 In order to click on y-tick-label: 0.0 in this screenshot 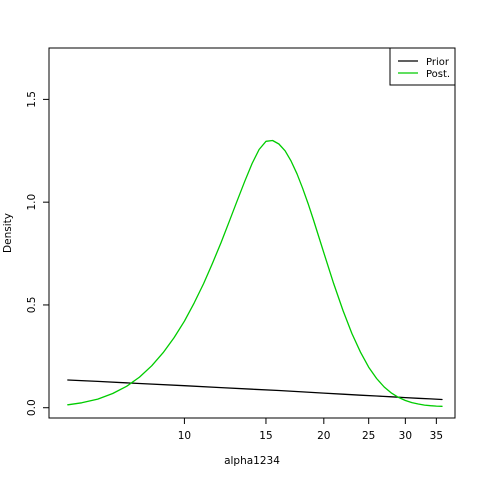, I will do `click(32, 407)`.